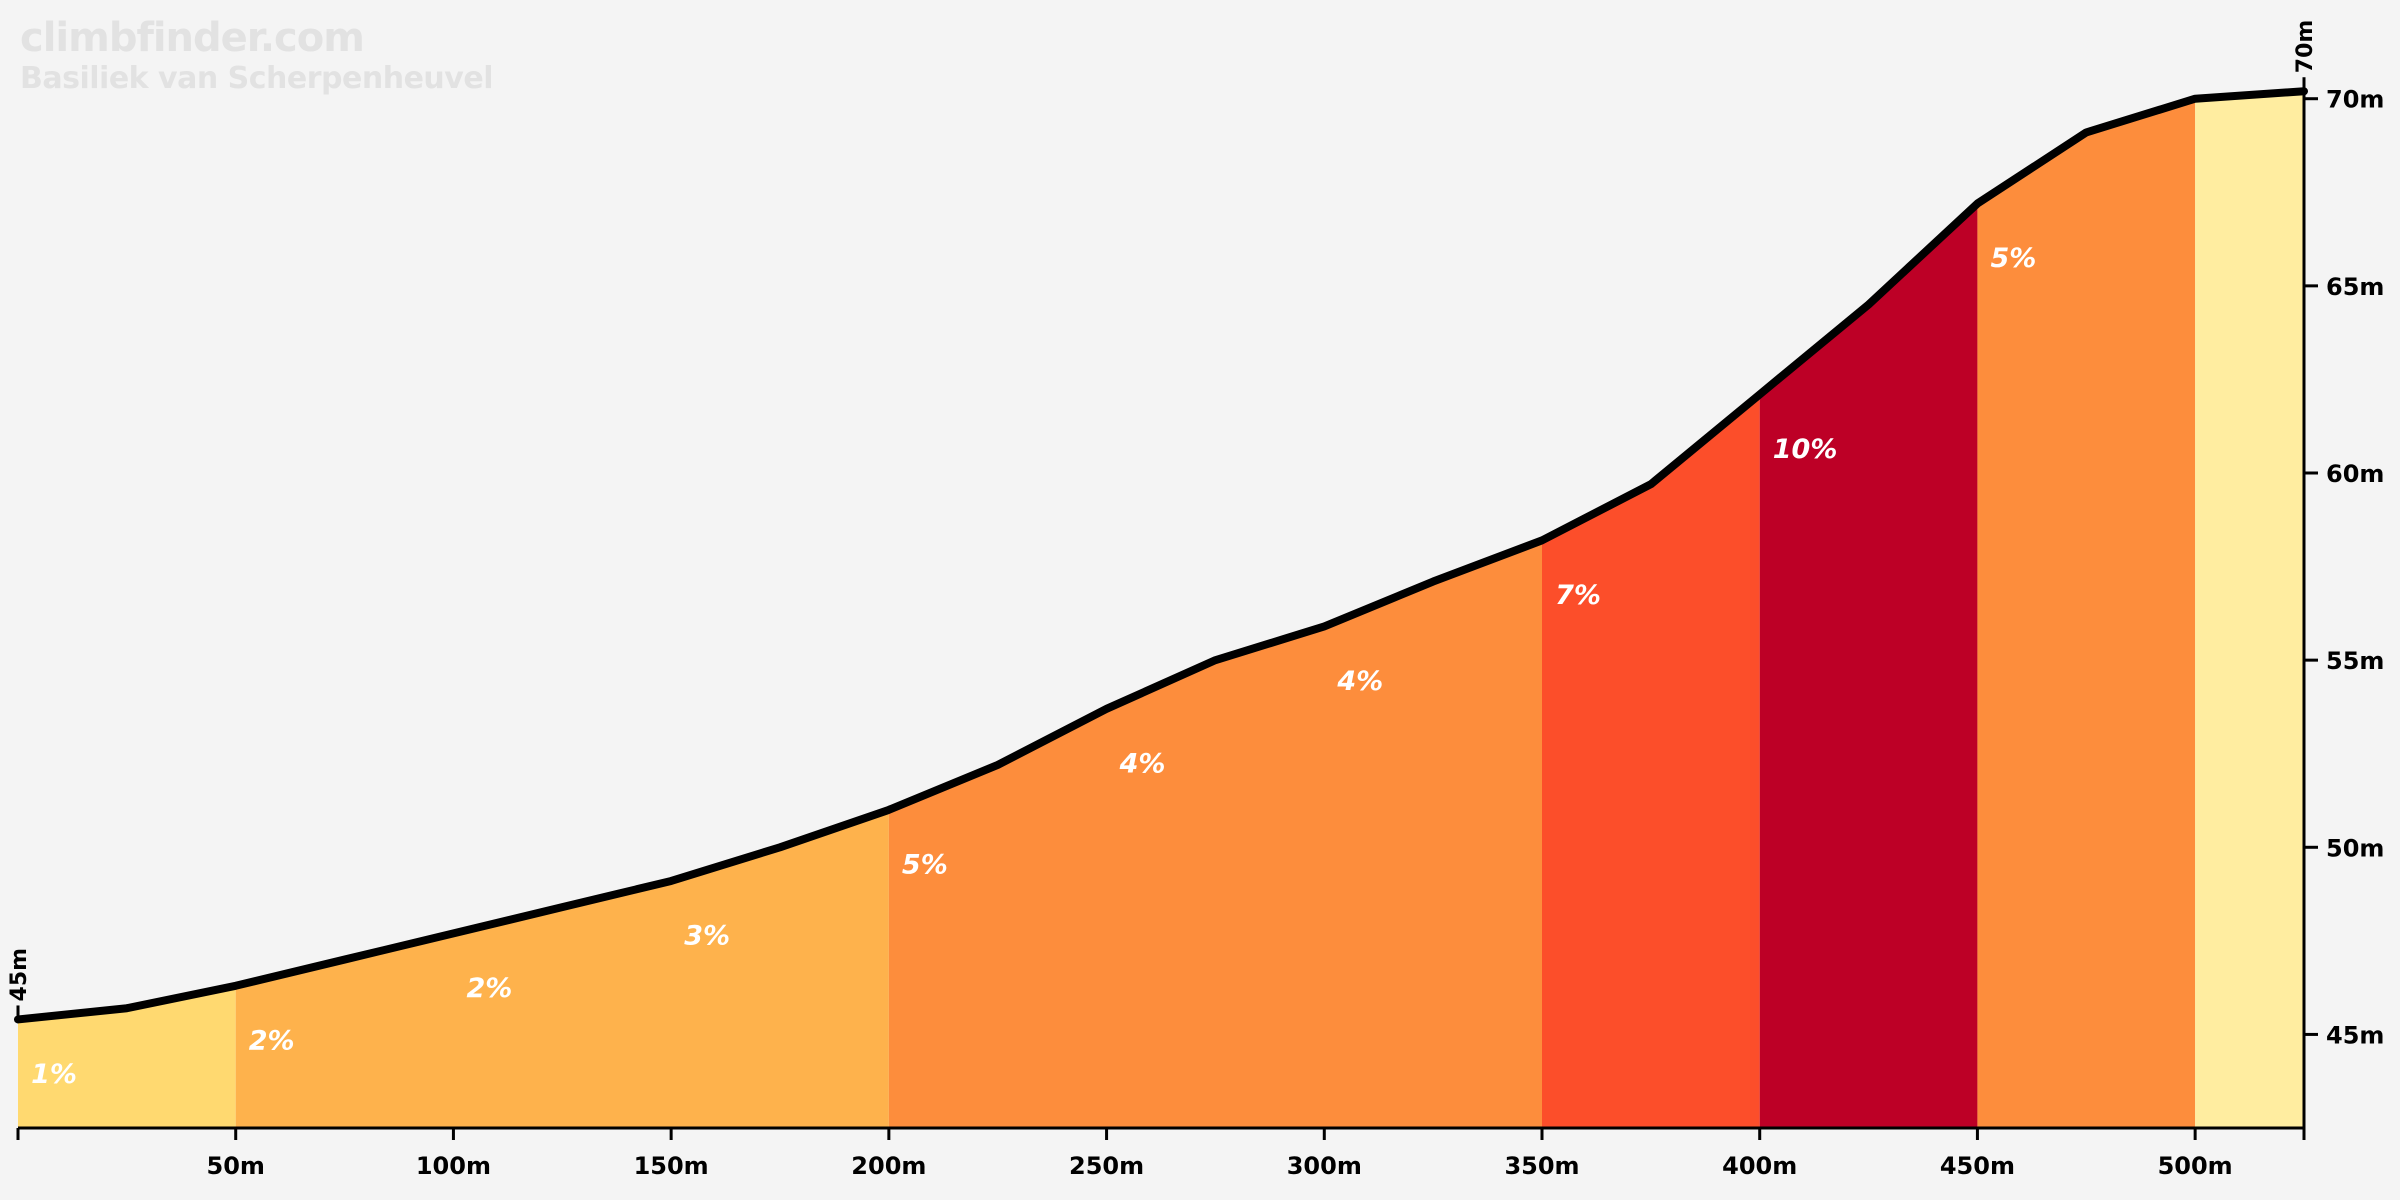 This screenshot has width=2400, height=1200. Describe the element at coordinates (2355, 661) in the screenshot. I see `y-tick-label: 55m` at that location.